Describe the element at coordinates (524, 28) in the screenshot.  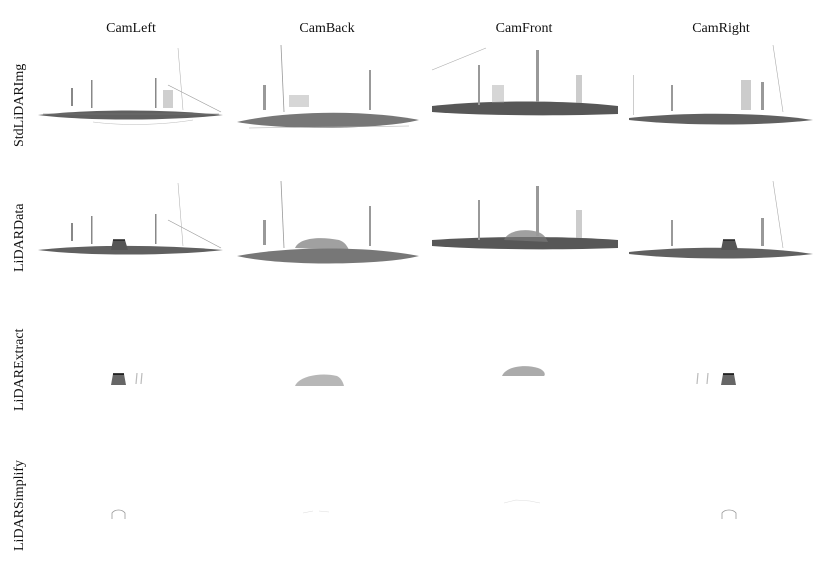
I see `column-header-camfront: CamFront` at that location.